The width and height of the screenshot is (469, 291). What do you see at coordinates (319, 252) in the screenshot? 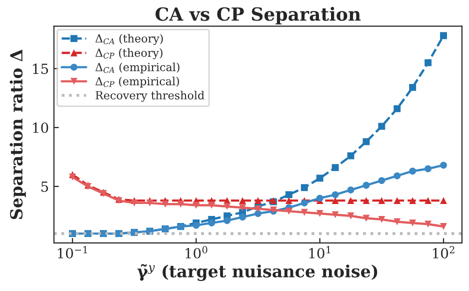
I see `x-tick-label: 10$^{1}$` at bounding box center [319, 252].